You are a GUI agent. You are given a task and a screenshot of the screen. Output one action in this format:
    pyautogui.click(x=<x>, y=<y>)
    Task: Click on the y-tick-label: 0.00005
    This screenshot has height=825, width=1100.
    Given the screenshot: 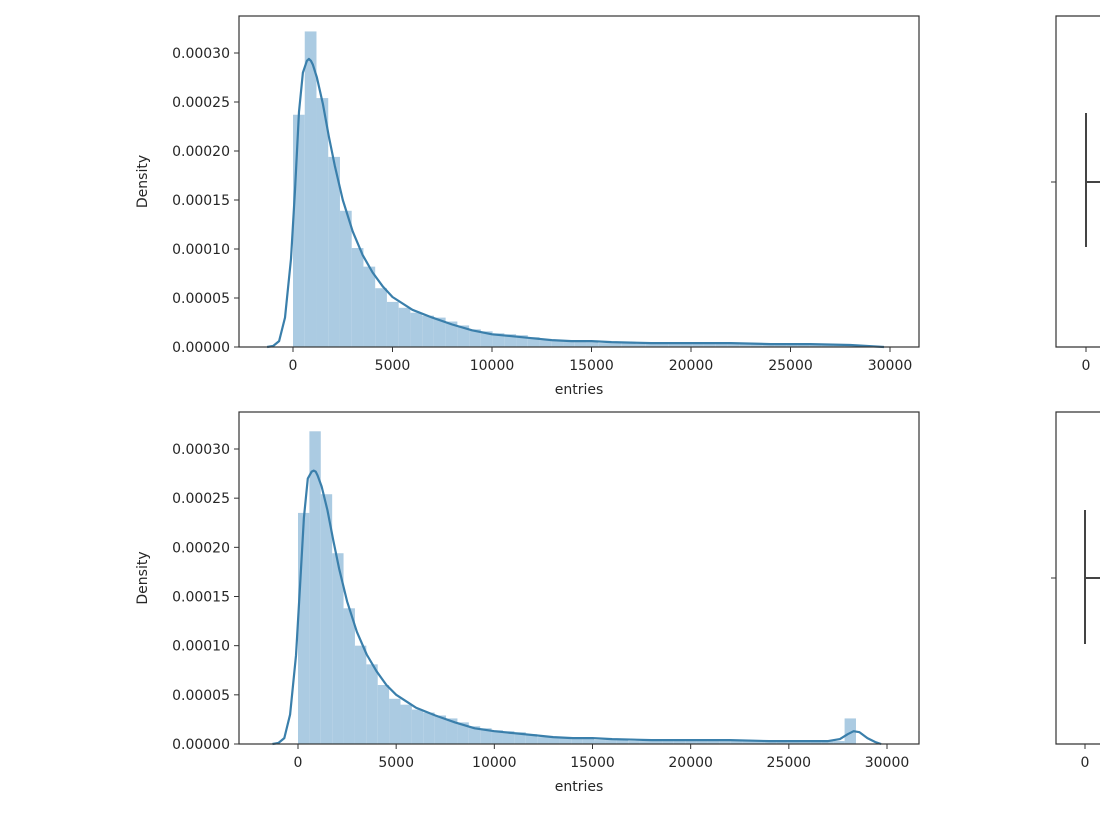 What is the action you would take?
    pyautogui.click(x=201, y=299)
    